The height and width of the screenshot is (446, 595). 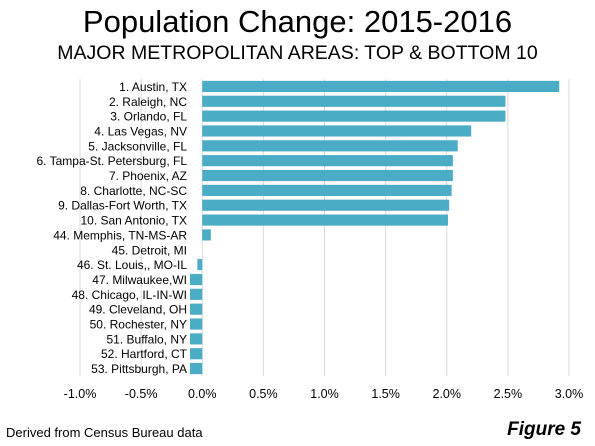 I want to click on category-label: 3. Orlando, FL, so click(x=148, y=117).